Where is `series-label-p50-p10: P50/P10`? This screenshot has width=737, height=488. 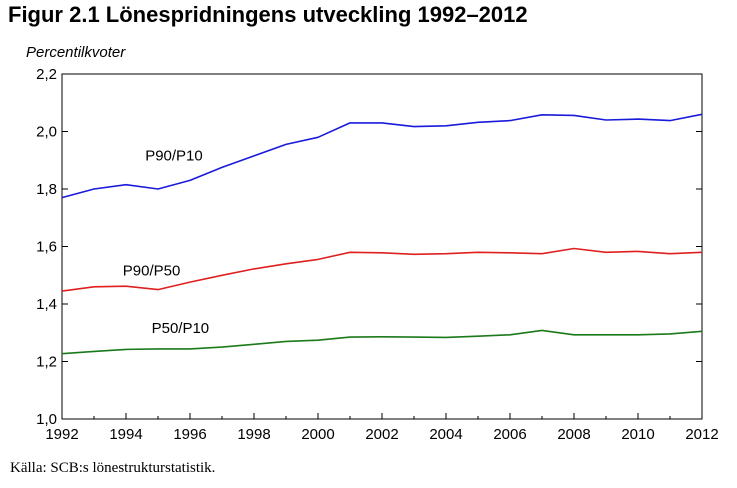 series-label-p50-p10: P50/P10 is located at coordinates (181, 328).